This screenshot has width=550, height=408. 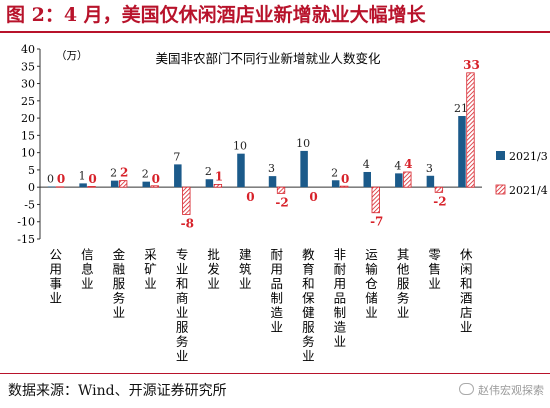 I want to click on data-label-2021-3: 3, so click(x=271, y=168).